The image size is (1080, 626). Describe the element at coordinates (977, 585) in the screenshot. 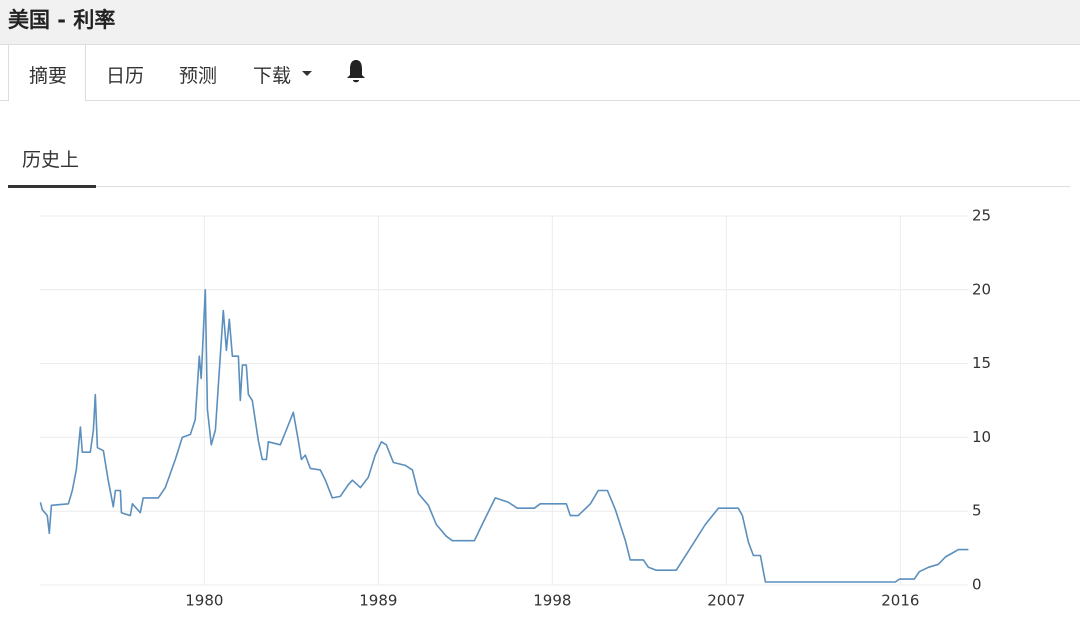

I see `y-tick-label: 0` at that location.